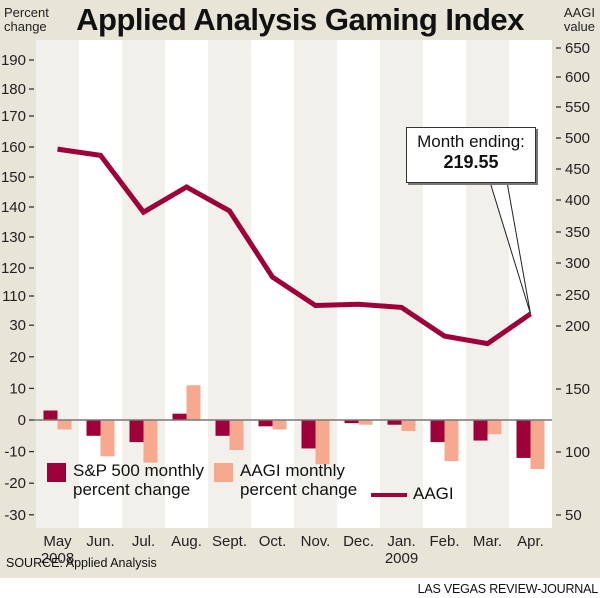 Image resolution: width=600 pixels, height=598 pixels. What do you see at coordinates (577, 169) in the screenshot?
I see `right-tick-label: 450` at bounding box center [577, 169].